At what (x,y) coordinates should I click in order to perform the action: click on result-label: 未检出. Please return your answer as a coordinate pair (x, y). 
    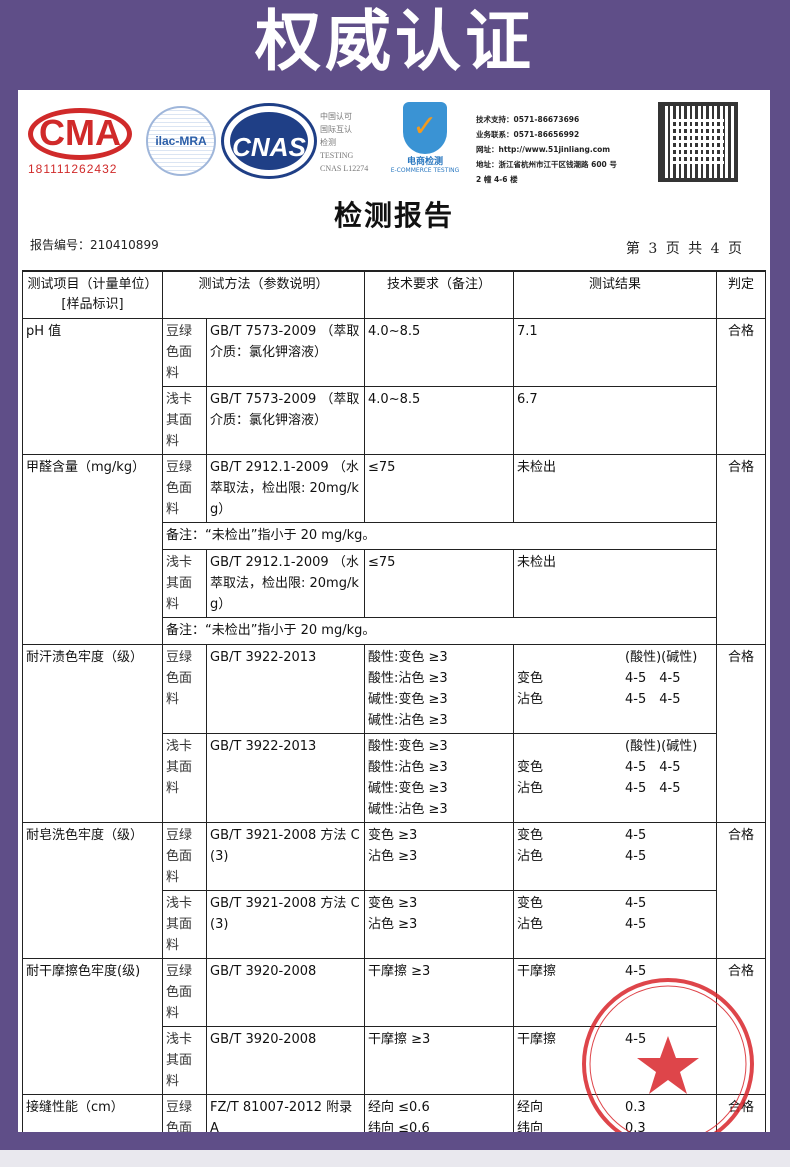
    Looking at the image, I should click on (537, 467).